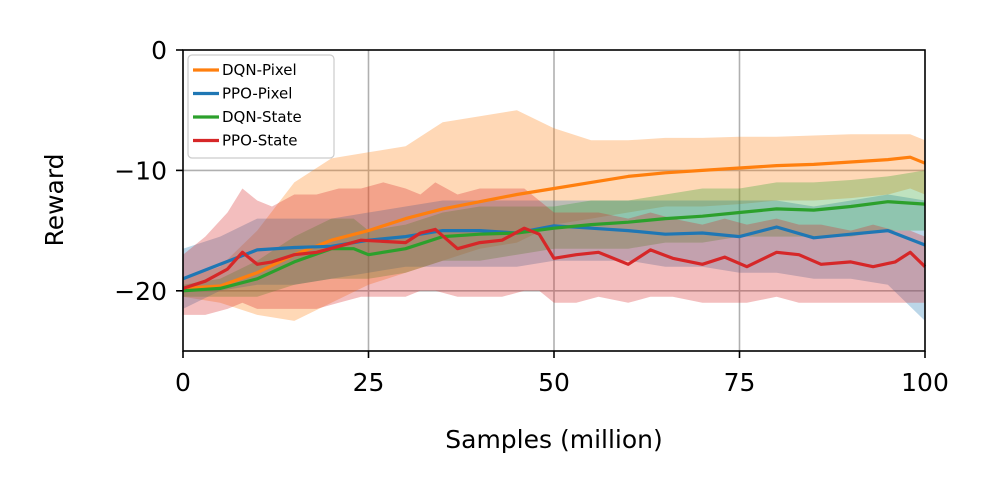 The width and height of the screenshot is (996, 498). Describe the element at coordinates (740, 382) in the screenshot. I see `x-tick-label: 75` at that location.